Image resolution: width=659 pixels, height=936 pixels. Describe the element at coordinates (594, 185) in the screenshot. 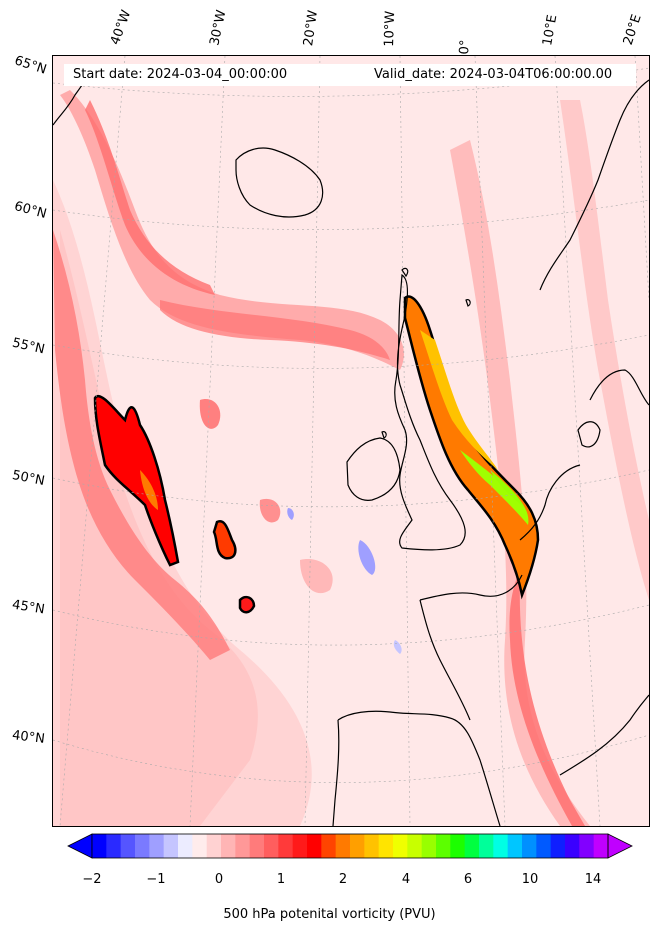

I see `norway-coast` at that location.